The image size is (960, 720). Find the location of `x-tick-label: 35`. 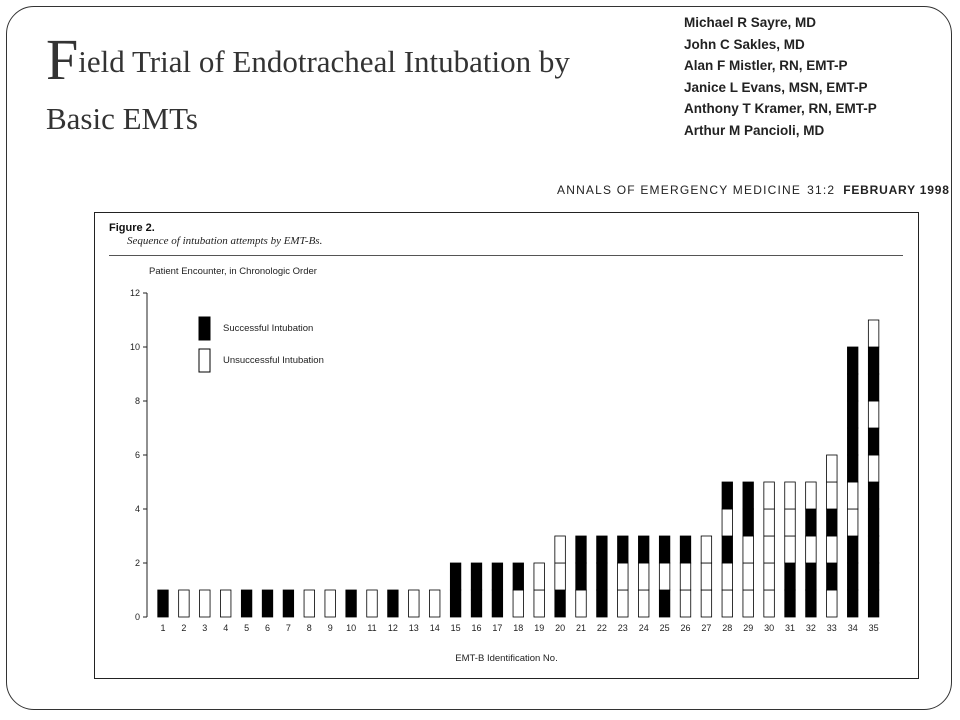

x-tick-label: 35 is located at coordinates (874, 628).